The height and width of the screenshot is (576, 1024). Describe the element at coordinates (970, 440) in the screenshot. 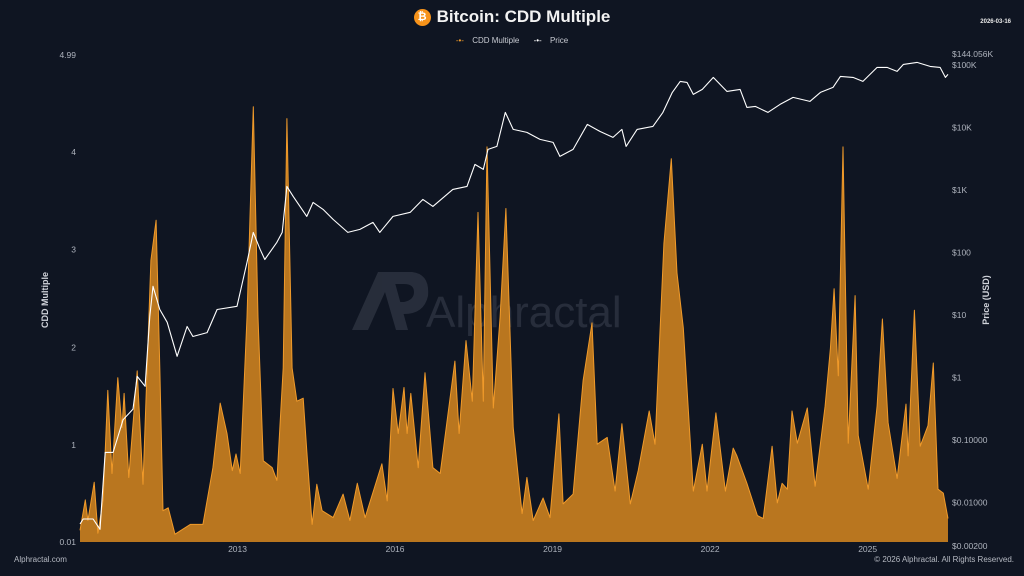

I see `right-tick-label: $0.10000` at that location.